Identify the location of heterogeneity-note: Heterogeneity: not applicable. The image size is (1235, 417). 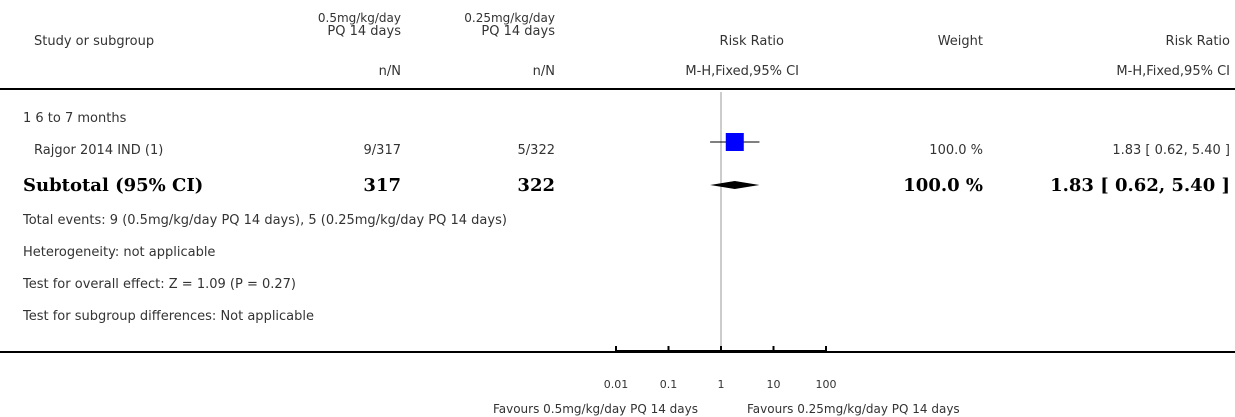
(119, 252).